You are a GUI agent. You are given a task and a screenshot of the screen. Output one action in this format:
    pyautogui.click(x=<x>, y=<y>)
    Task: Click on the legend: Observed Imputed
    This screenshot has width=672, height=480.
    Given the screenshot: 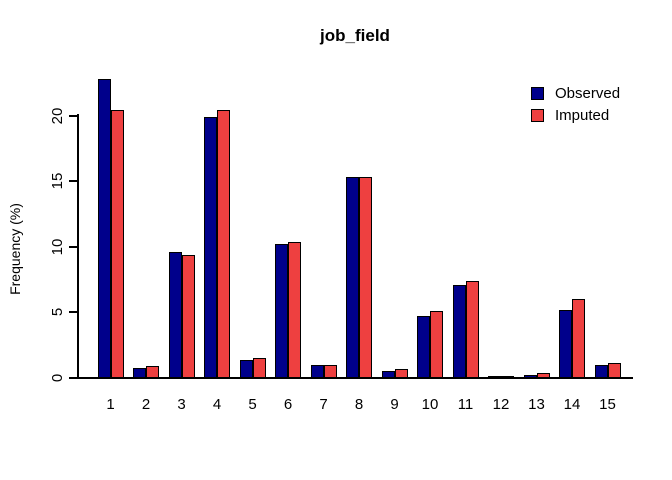 What is the action you would take?
    pyautogui.click(x=575, y=106)
    